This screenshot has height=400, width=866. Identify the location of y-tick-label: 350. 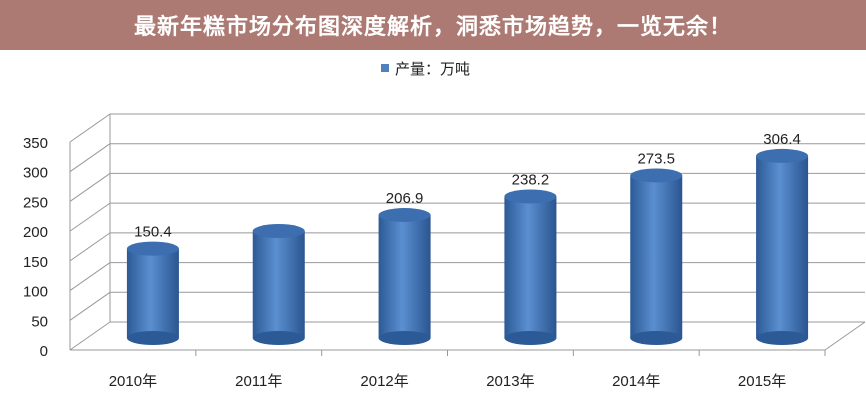
(35, 143).